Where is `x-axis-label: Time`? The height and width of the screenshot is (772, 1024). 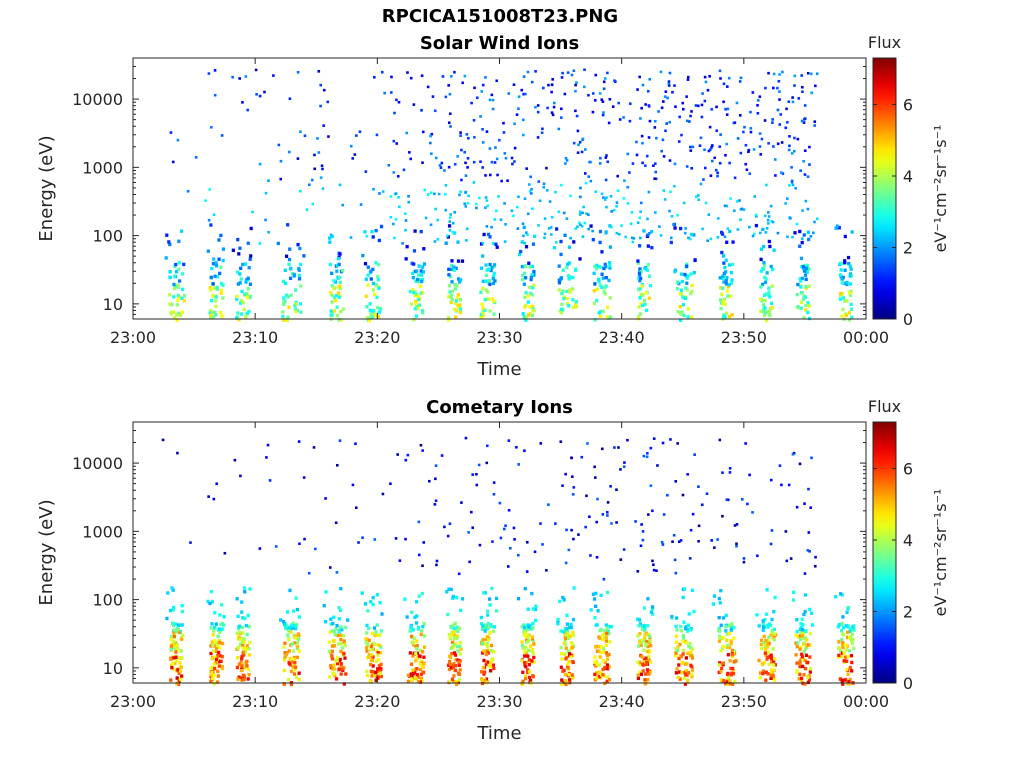
x-axis-label: Time is located at coordinates (498, 369).